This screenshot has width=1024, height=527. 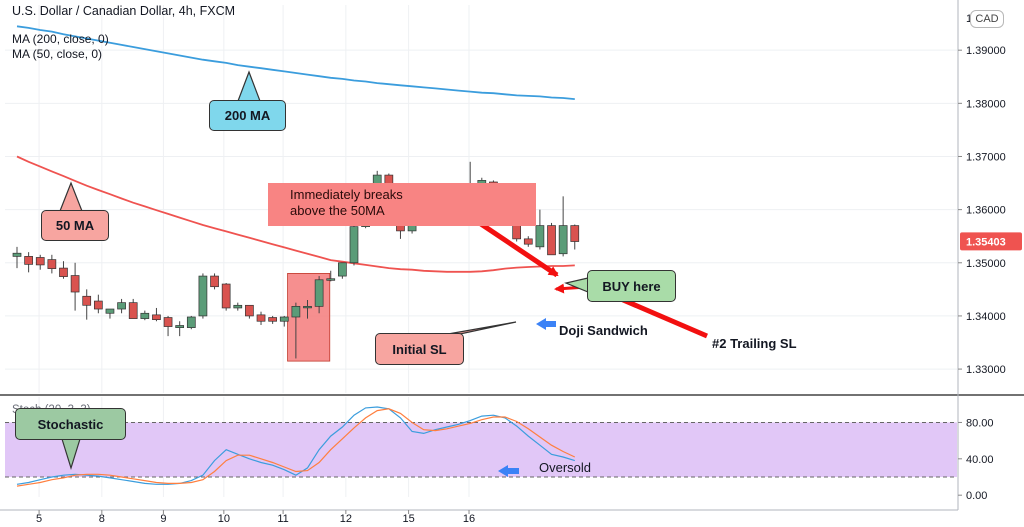 What do you see at coordinates (57, 54) in the screenshot?
I see `ma50-legend: MA (50, close, 0)` at bounding box center [57, 54].